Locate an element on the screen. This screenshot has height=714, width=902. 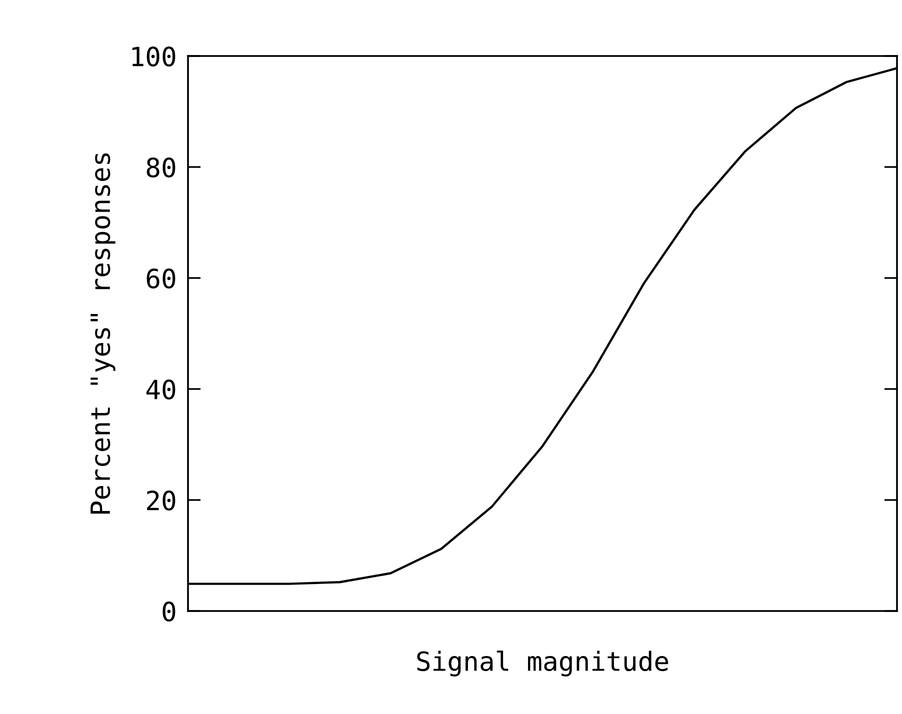
y-tick-label: 40 is located at coordinates (161, 390).